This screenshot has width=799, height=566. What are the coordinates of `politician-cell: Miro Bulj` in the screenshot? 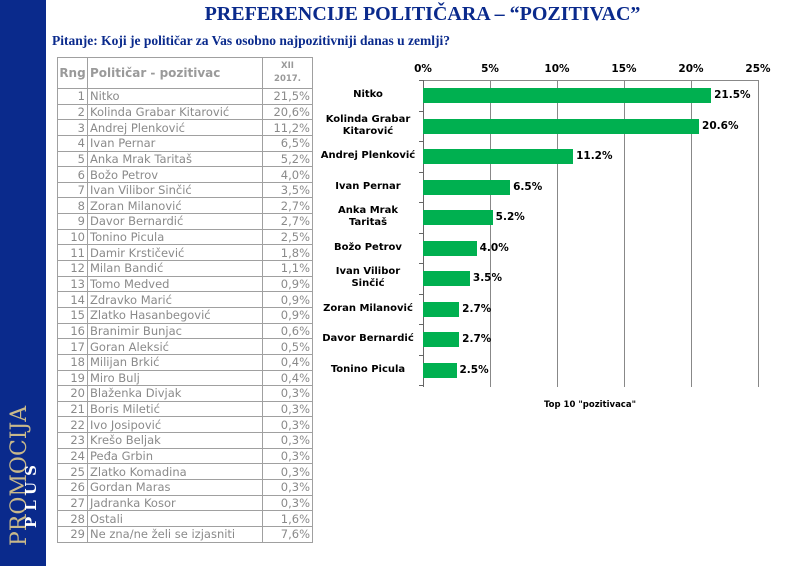 It's located at (175, 378).